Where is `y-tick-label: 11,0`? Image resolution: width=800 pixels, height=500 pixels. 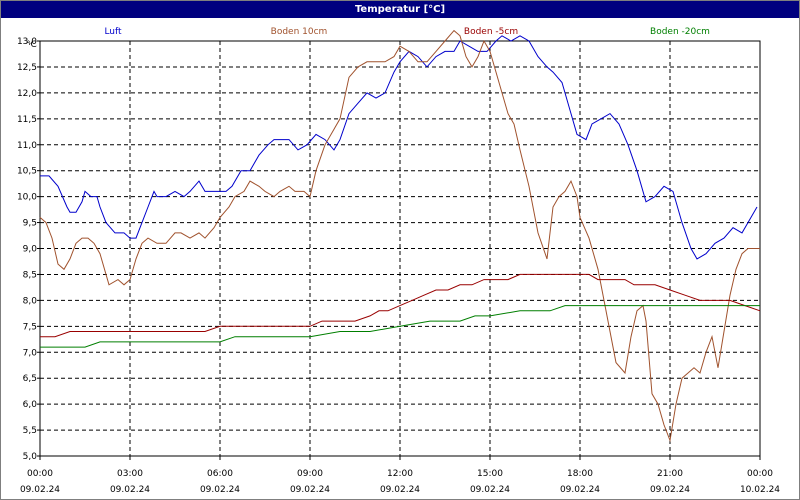
y-tick-label: 11,0 is located at coordinates (27, 146).